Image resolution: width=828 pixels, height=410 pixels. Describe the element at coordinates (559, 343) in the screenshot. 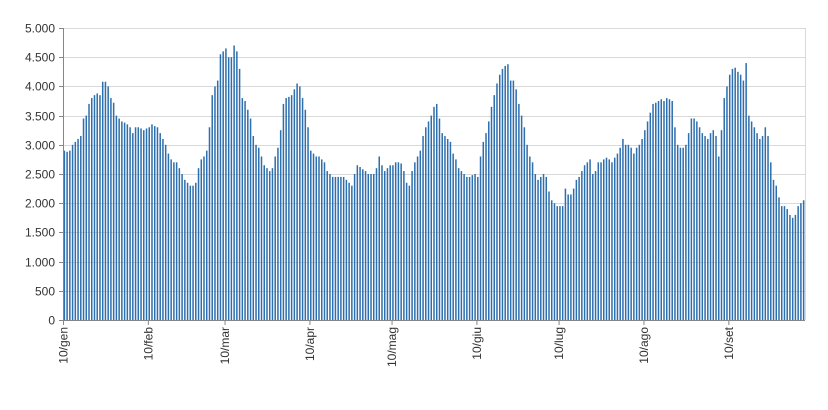

I see `x-tick-label: 10/lug` at that location.